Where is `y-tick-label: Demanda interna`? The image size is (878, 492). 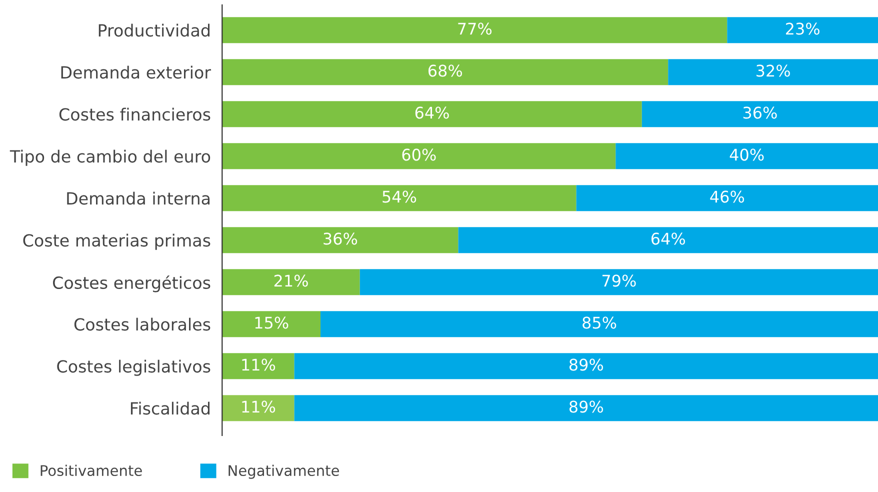 y-tick-label: Demanda interna is located at coordinates (138, 198).